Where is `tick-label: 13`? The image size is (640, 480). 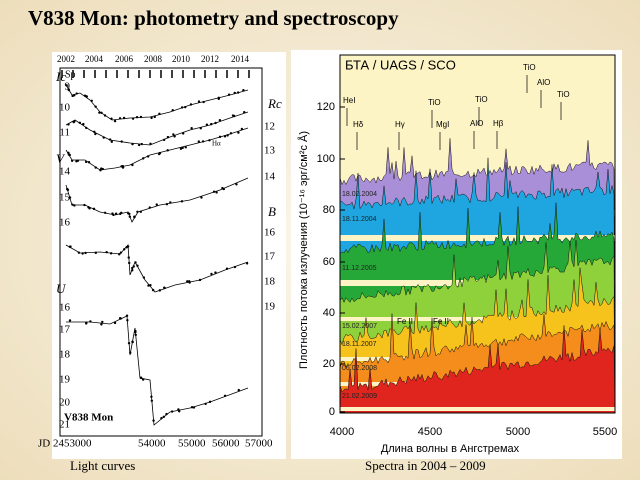
tick-label: 13 is located at coordinates (270, 151).